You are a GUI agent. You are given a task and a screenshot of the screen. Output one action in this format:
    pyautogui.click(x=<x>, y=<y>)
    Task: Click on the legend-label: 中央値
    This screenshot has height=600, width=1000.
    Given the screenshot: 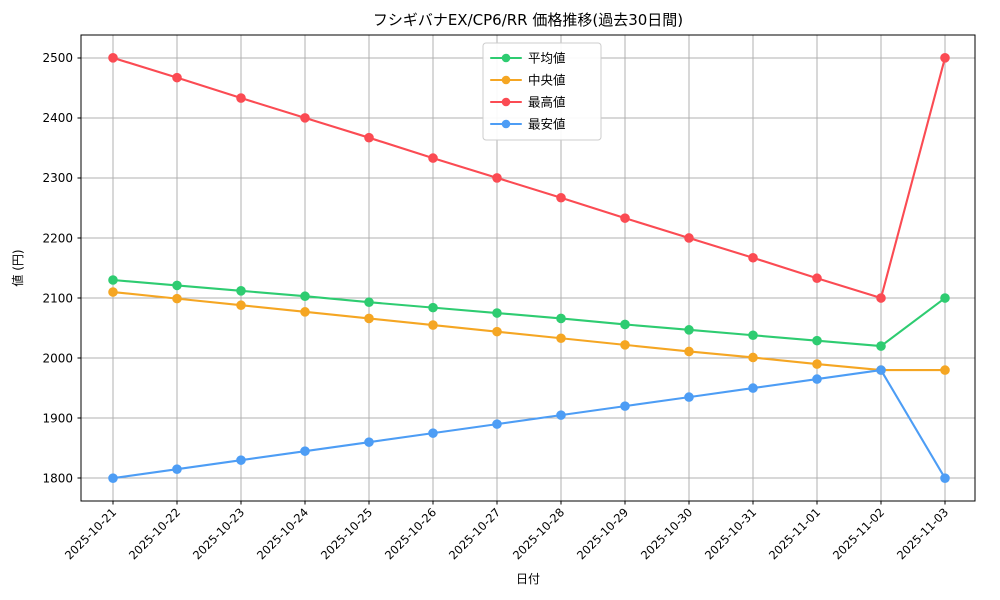 What is the action you would take?
    pyautogui.click(x=547, y=80)
    